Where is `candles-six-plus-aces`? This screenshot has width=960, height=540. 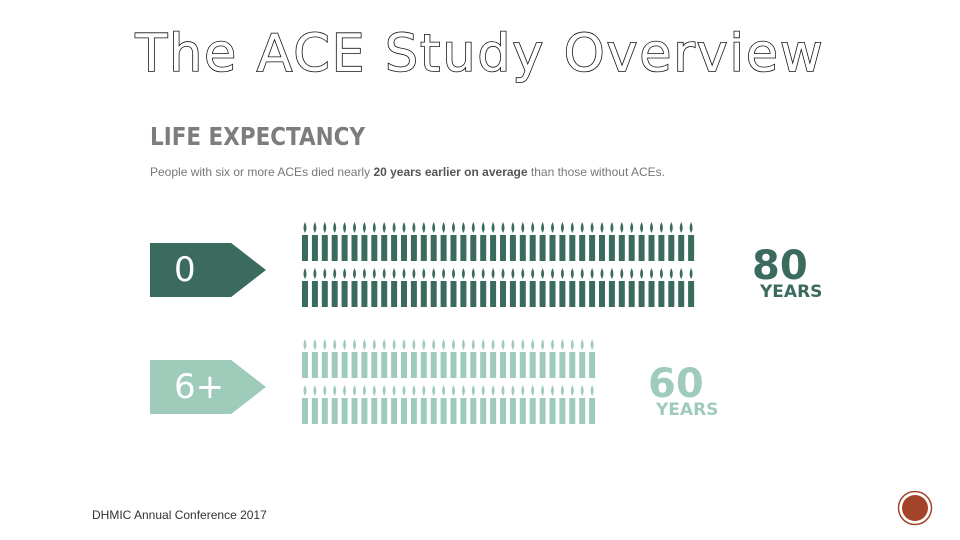
candles-six-plus-aces is located at coordinates (449, 381).